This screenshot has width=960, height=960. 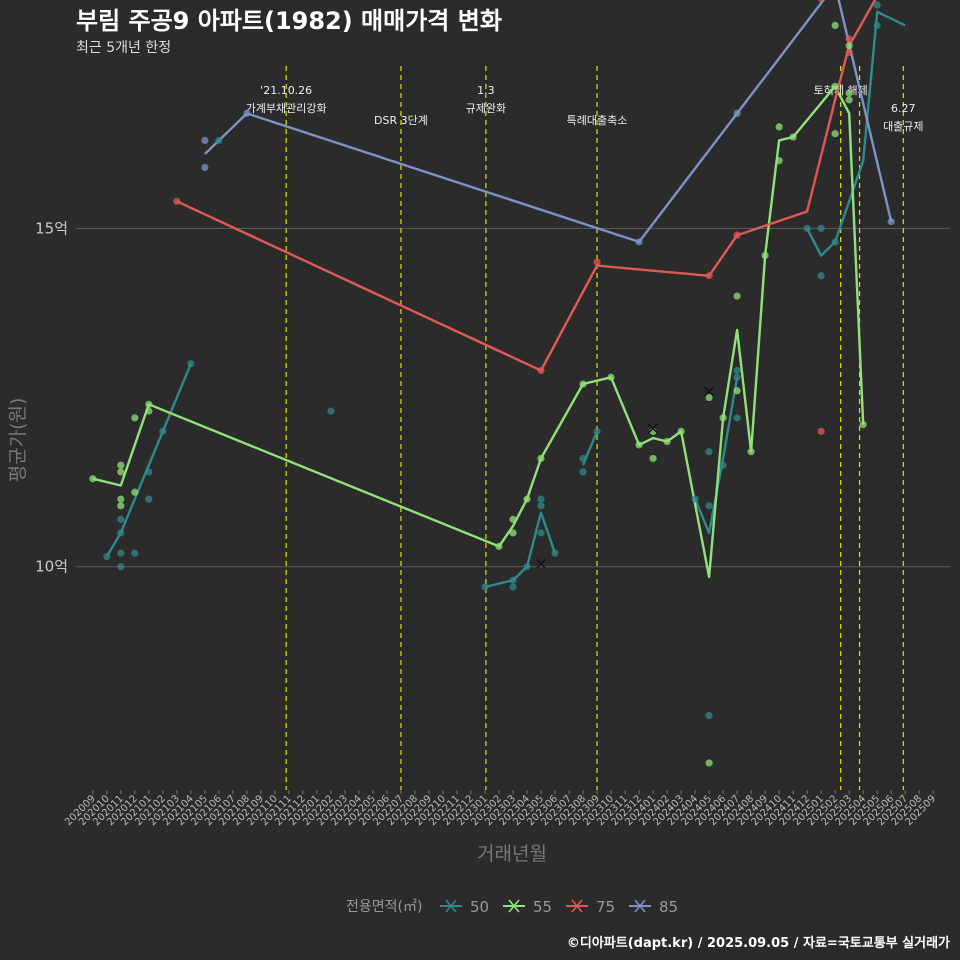 I want to click on event-label: 가계부채관리강화, so click(x=286, y=108).